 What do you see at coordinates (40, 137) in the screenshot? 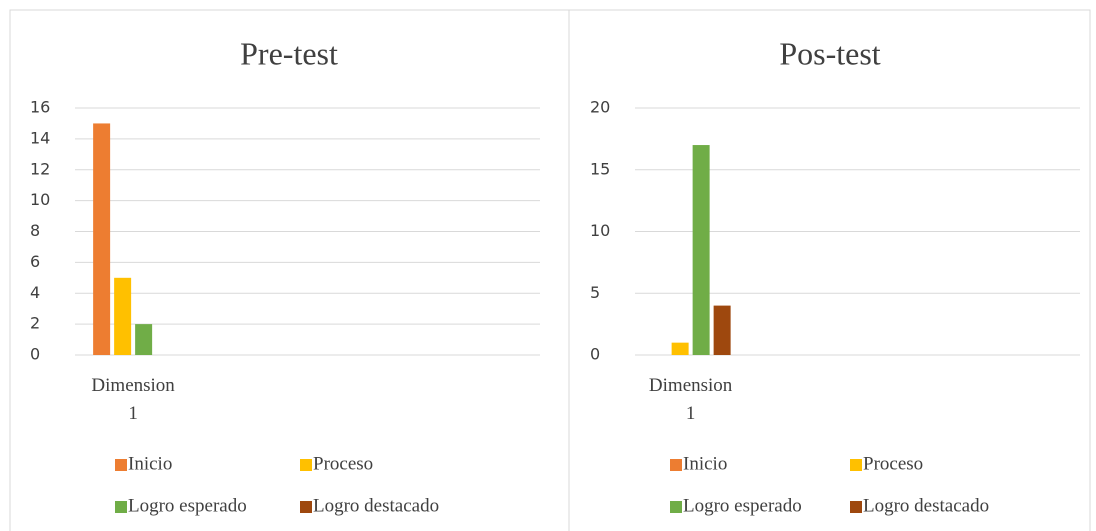
I see `y-tick-label: 14` at bounding box center [40, 137].